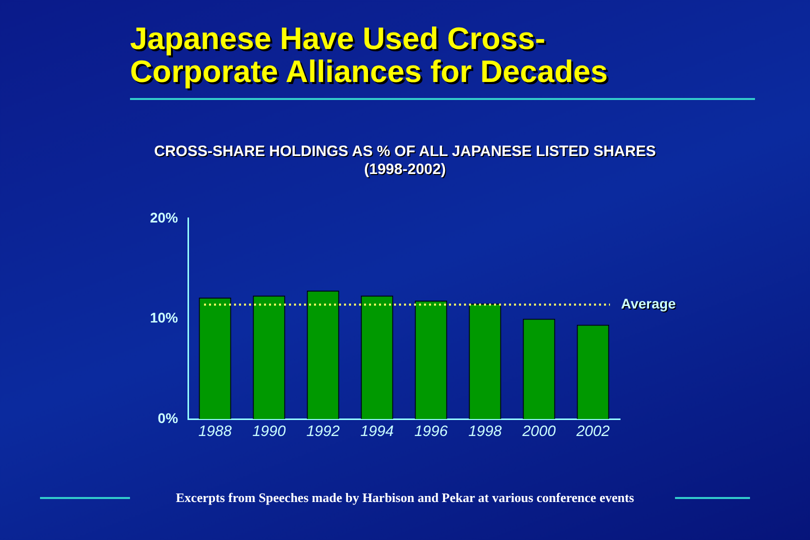 This screenshot has width=810, height=540. Describe the element at coordinates (215, 431) in the screenshot. I see `x-tick-label: 1988` at that location.